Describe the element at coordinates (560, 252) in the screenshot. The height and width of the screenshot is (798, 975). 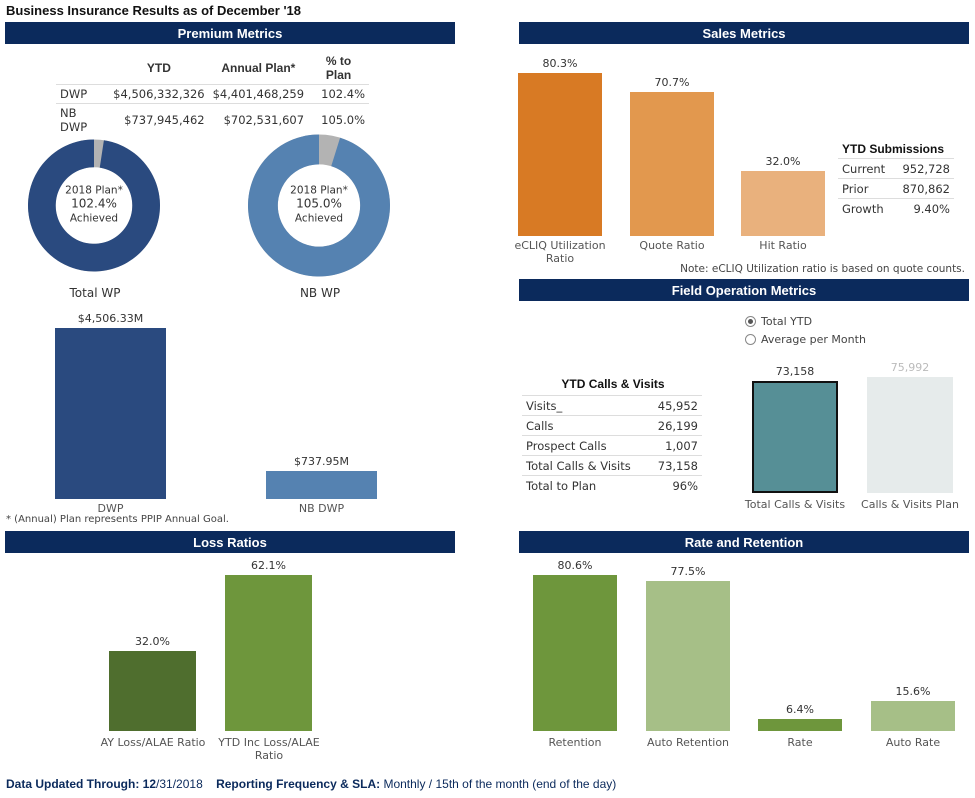
I see `bar-category-label: eCLIQ Utilization Ratio` at that location.